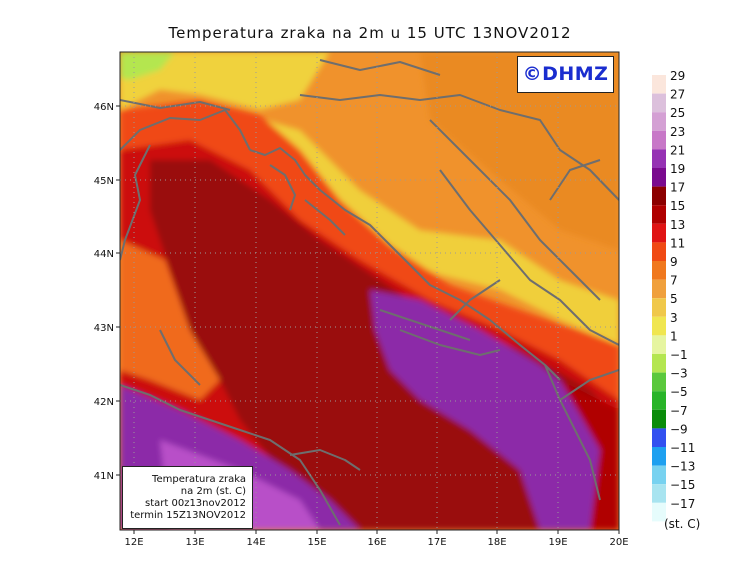  What do you see at coordinates (557, 542) in the screenshot?
I see `lon-label-19E: 19E` at bounding box center [557, 542].